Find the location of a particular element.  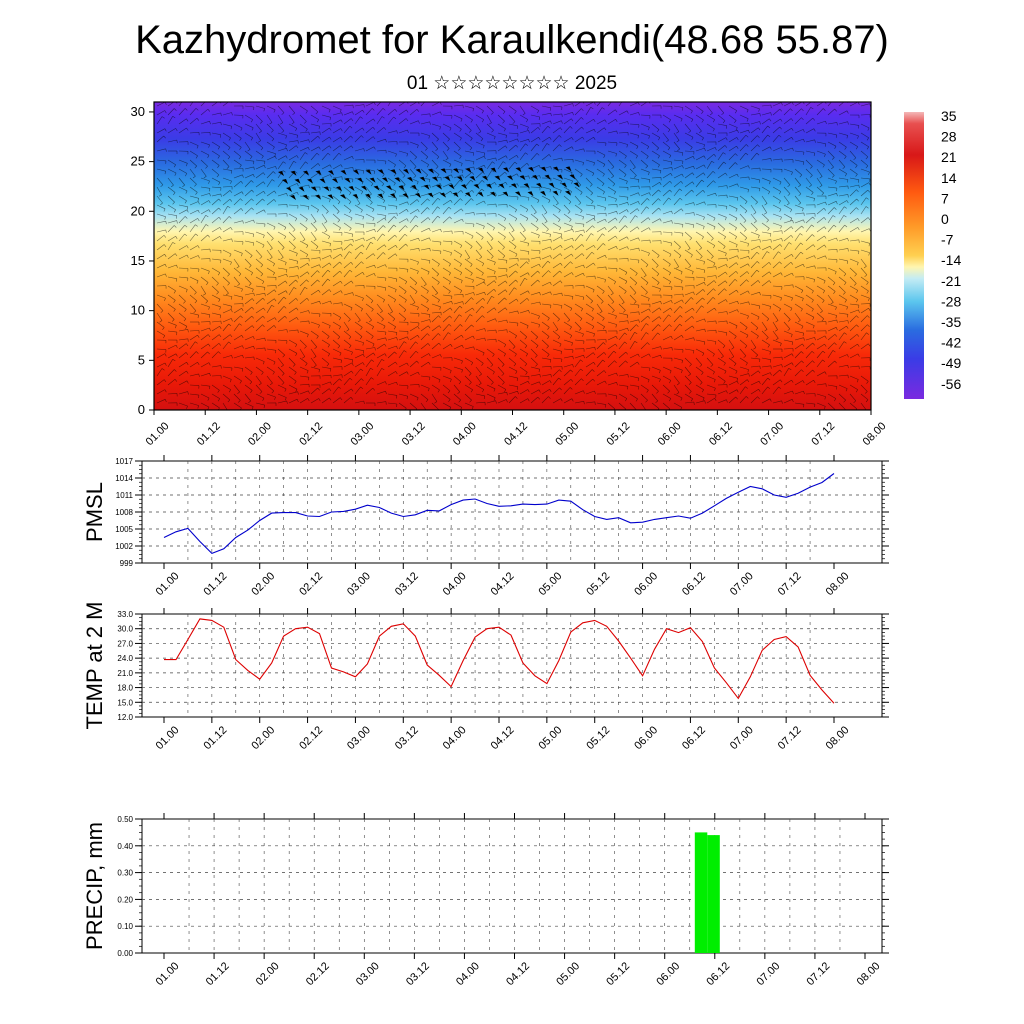

colorbar-label: -21 is located at coordinates (951, 281).